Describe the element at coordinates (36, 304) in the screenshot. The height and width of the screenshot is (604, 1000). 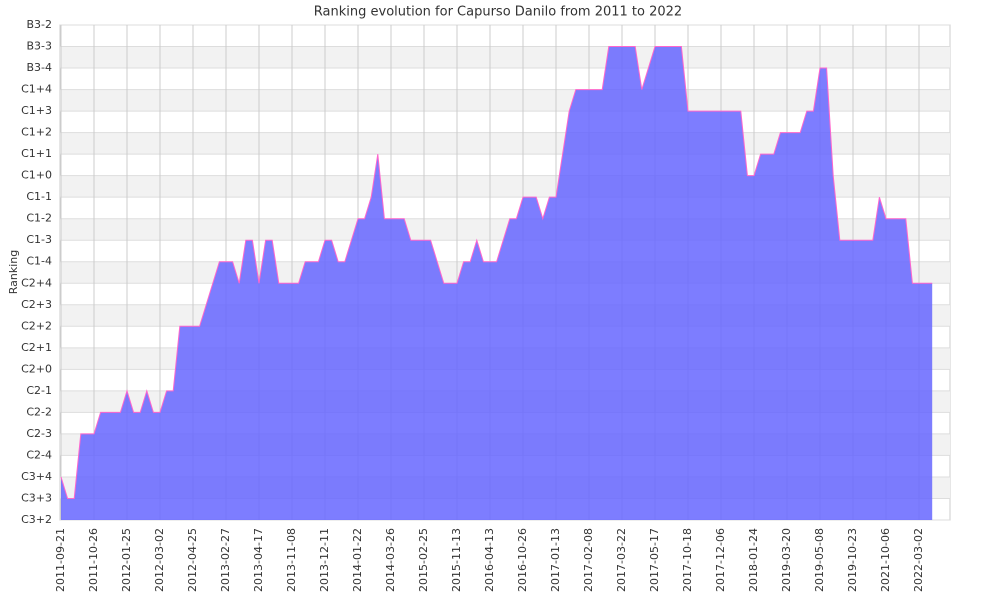
I see `y-tick-label: C2+3` at that location.